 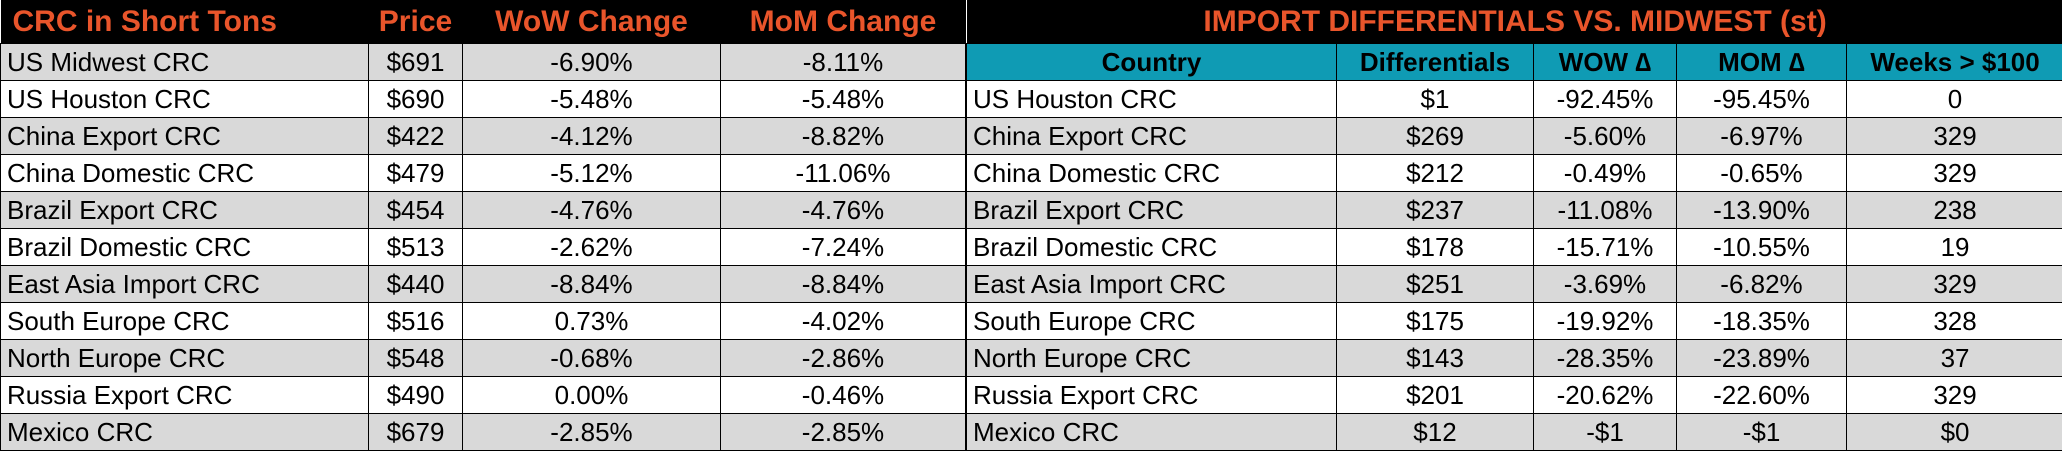 What do you see at coordinates (1605, 432) in the screenshot?
I see `cell-wow-delta: -$1` at bounding box center [1605, 432].